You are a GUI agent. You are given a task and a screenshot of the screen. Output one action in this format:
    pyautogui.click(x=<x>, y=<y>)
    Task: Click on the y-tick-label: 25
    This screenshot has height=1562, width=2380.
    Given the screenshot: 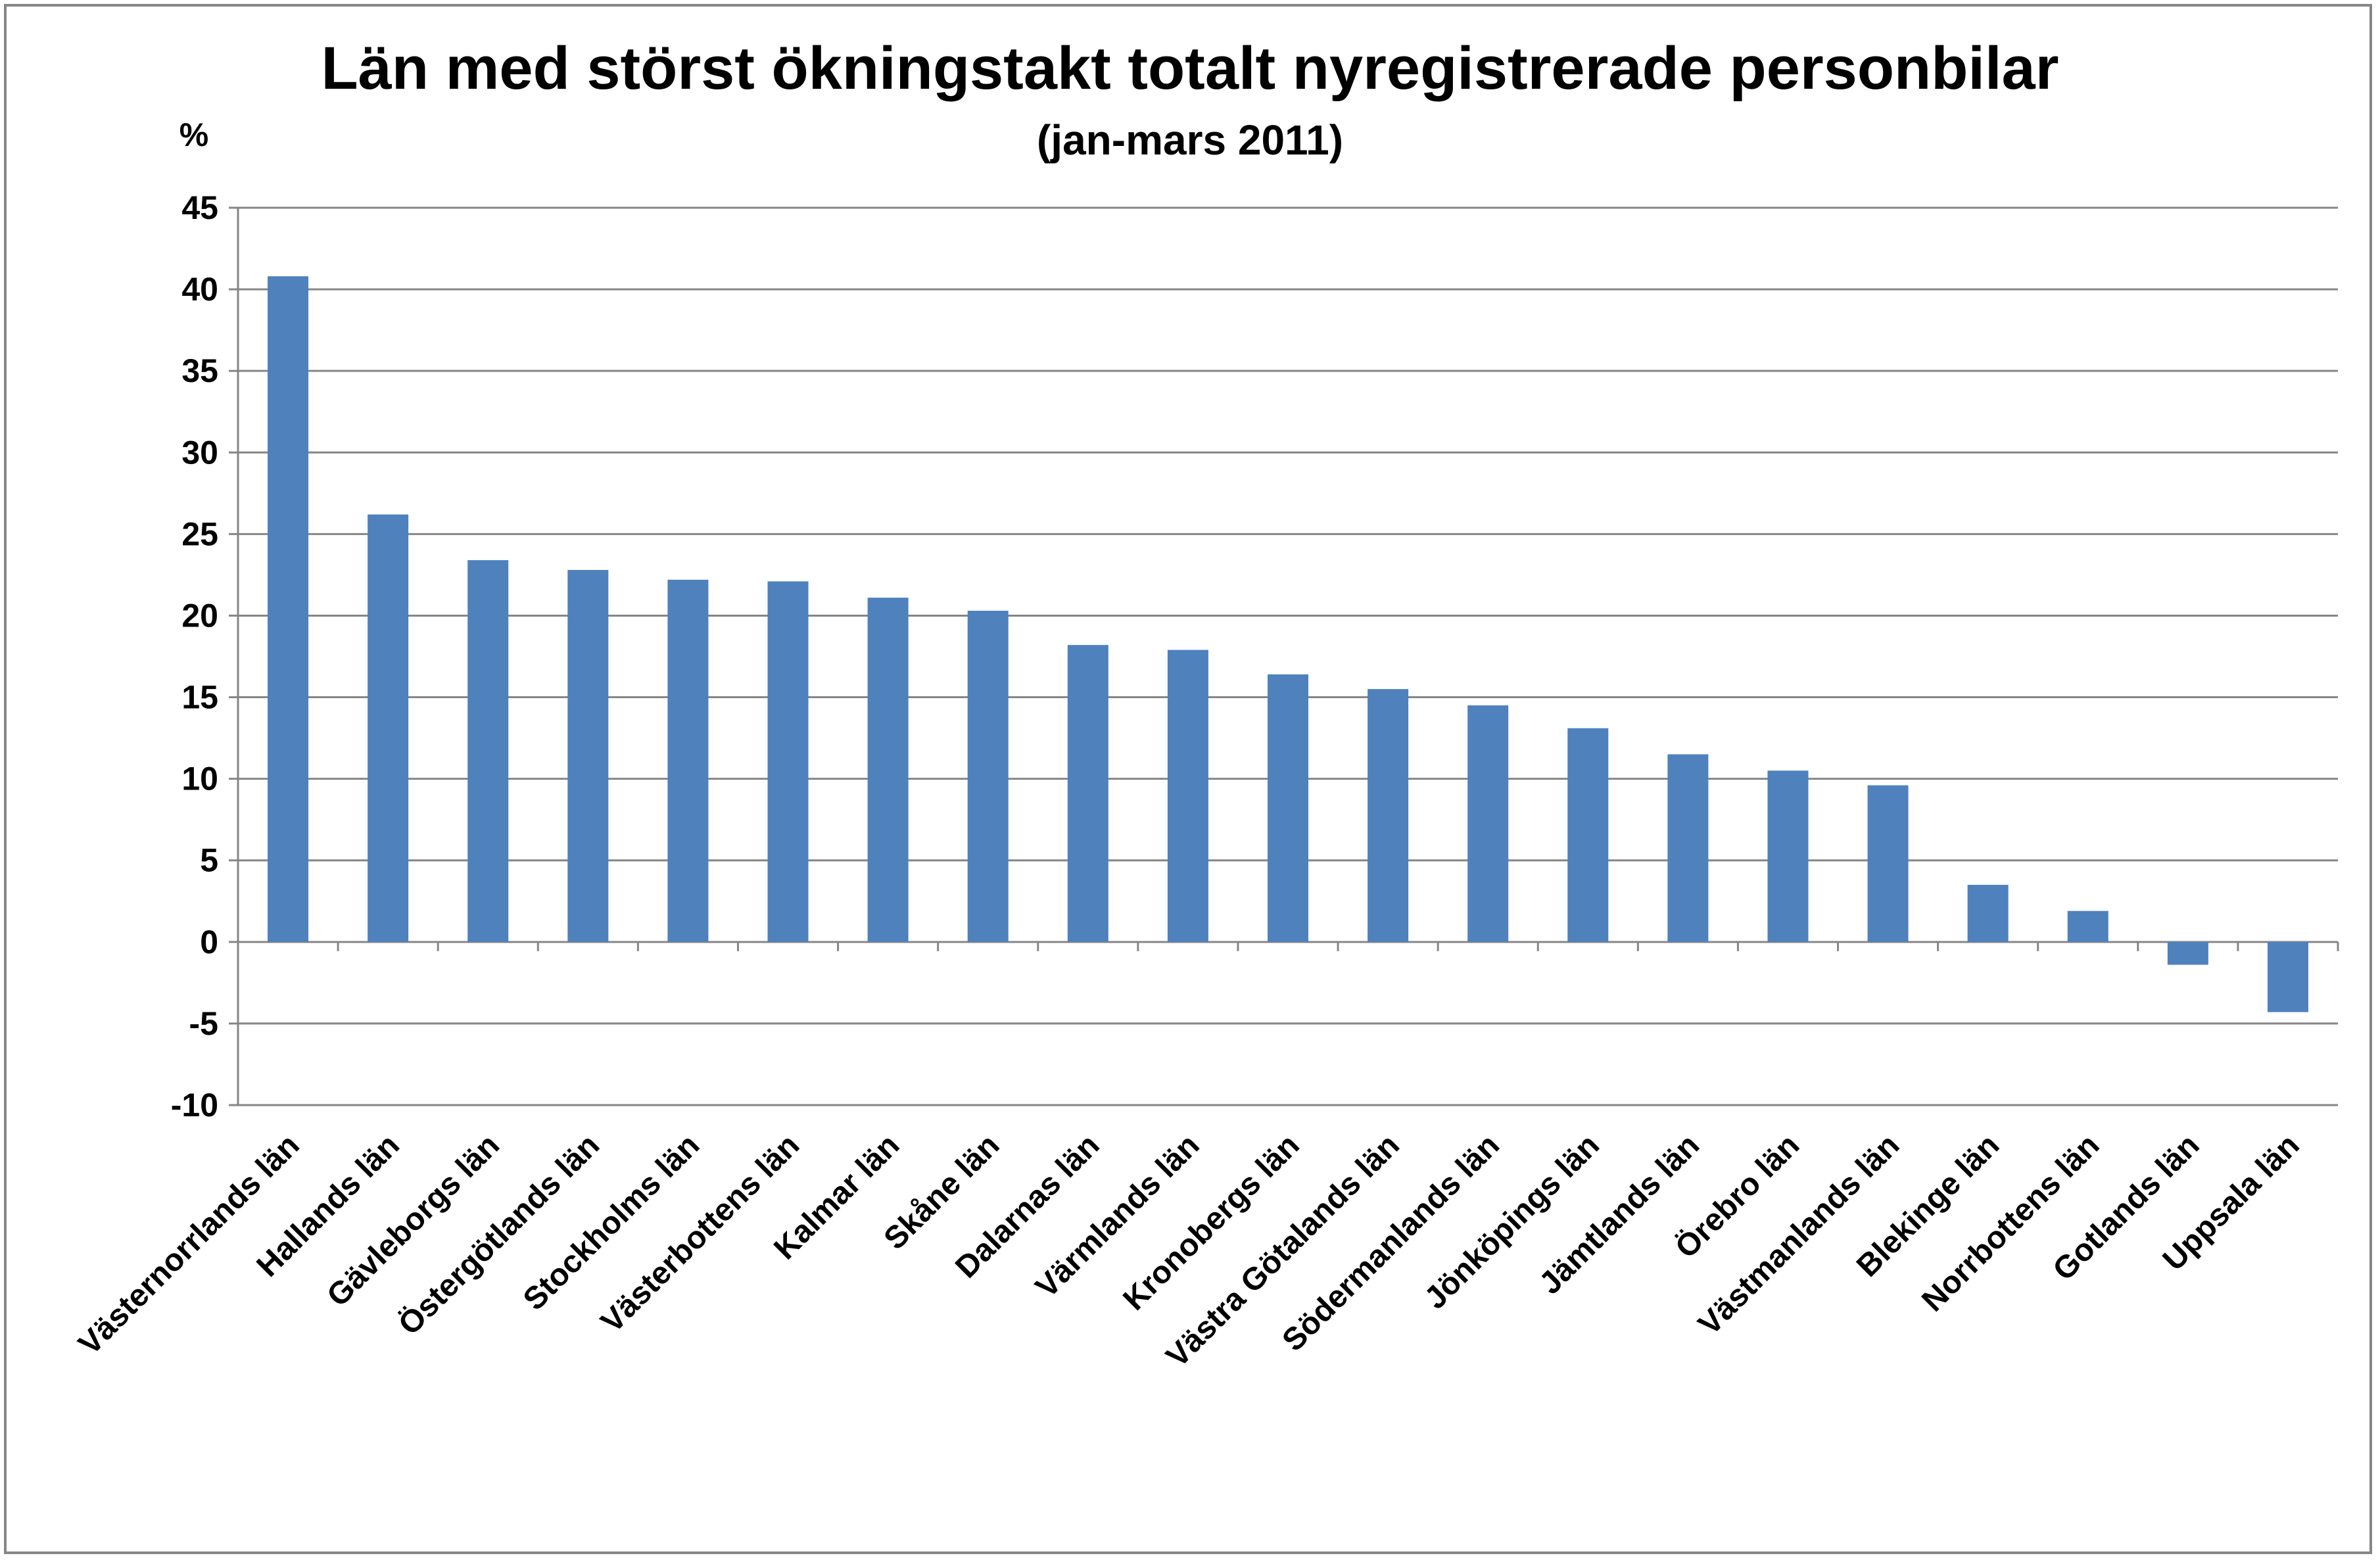 What is the action you would take?
    pyautogui.click(x=199, y=533)
    